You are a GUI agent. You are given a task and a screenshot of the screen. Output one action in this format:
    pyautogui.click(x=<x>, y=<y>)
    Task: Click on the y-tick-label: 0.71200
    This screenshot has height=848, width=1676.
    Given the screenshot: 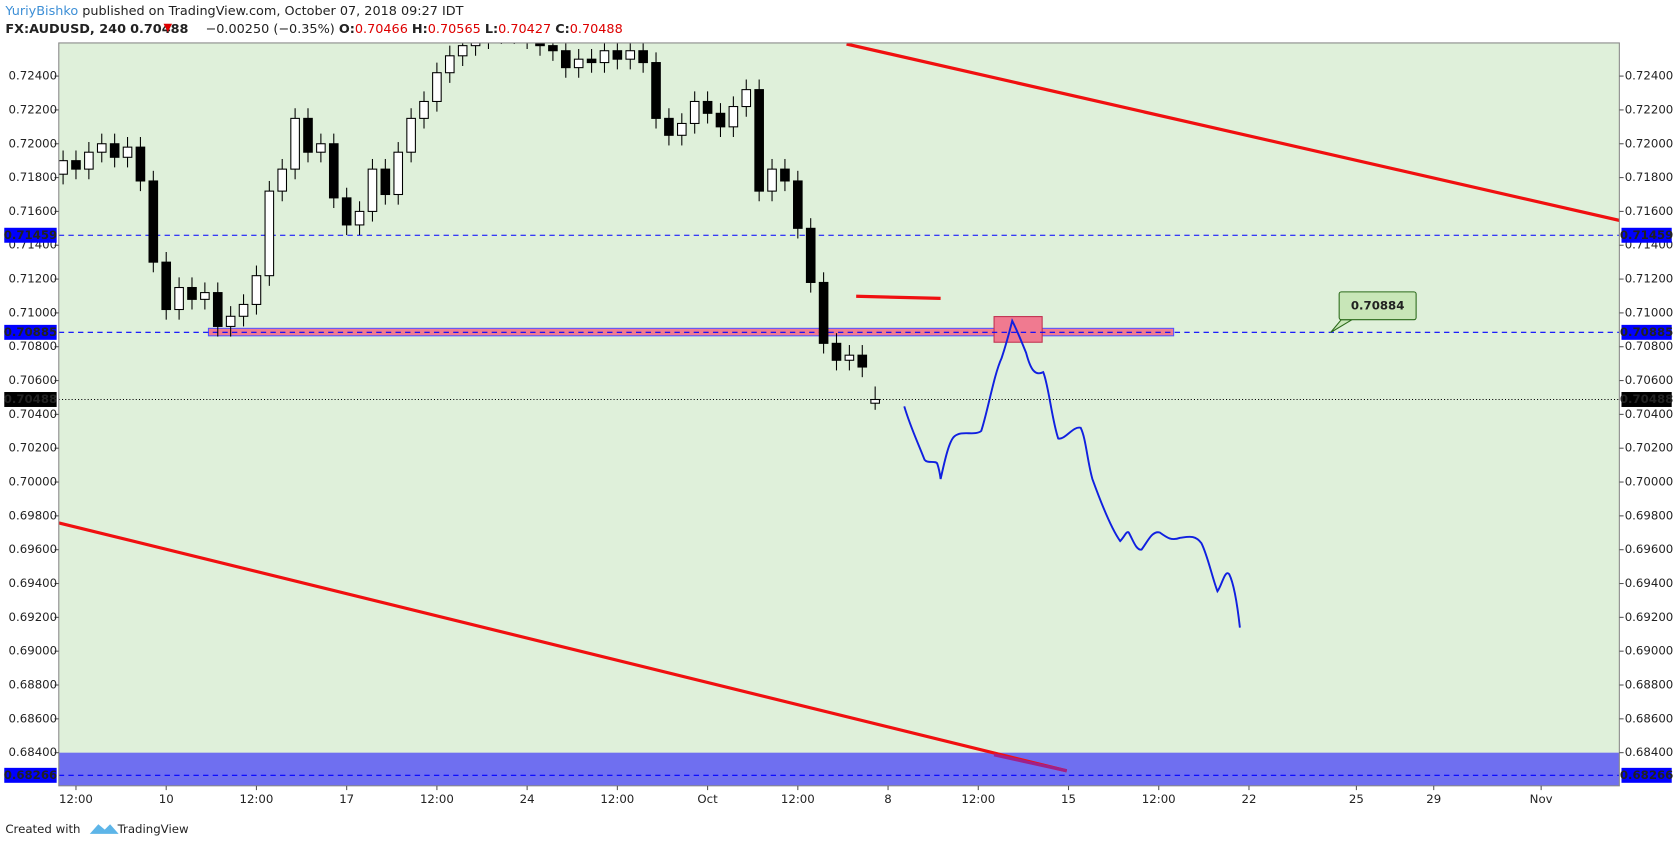 What is the action you would take?
    pyautogui.click(x=33, y=279)
    